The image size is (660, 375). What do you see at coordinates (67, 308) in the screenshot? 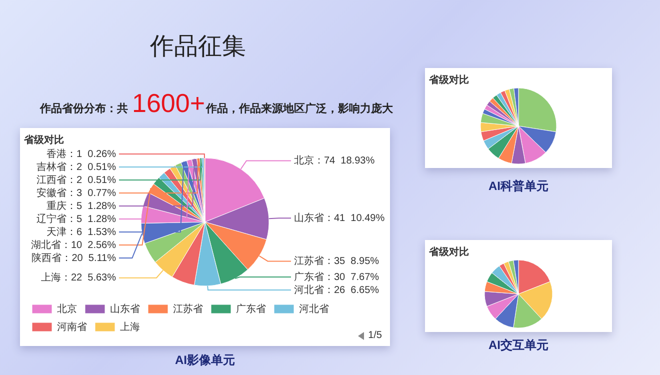
I see `legend-label: 北京` at bounding box center [67, 308].